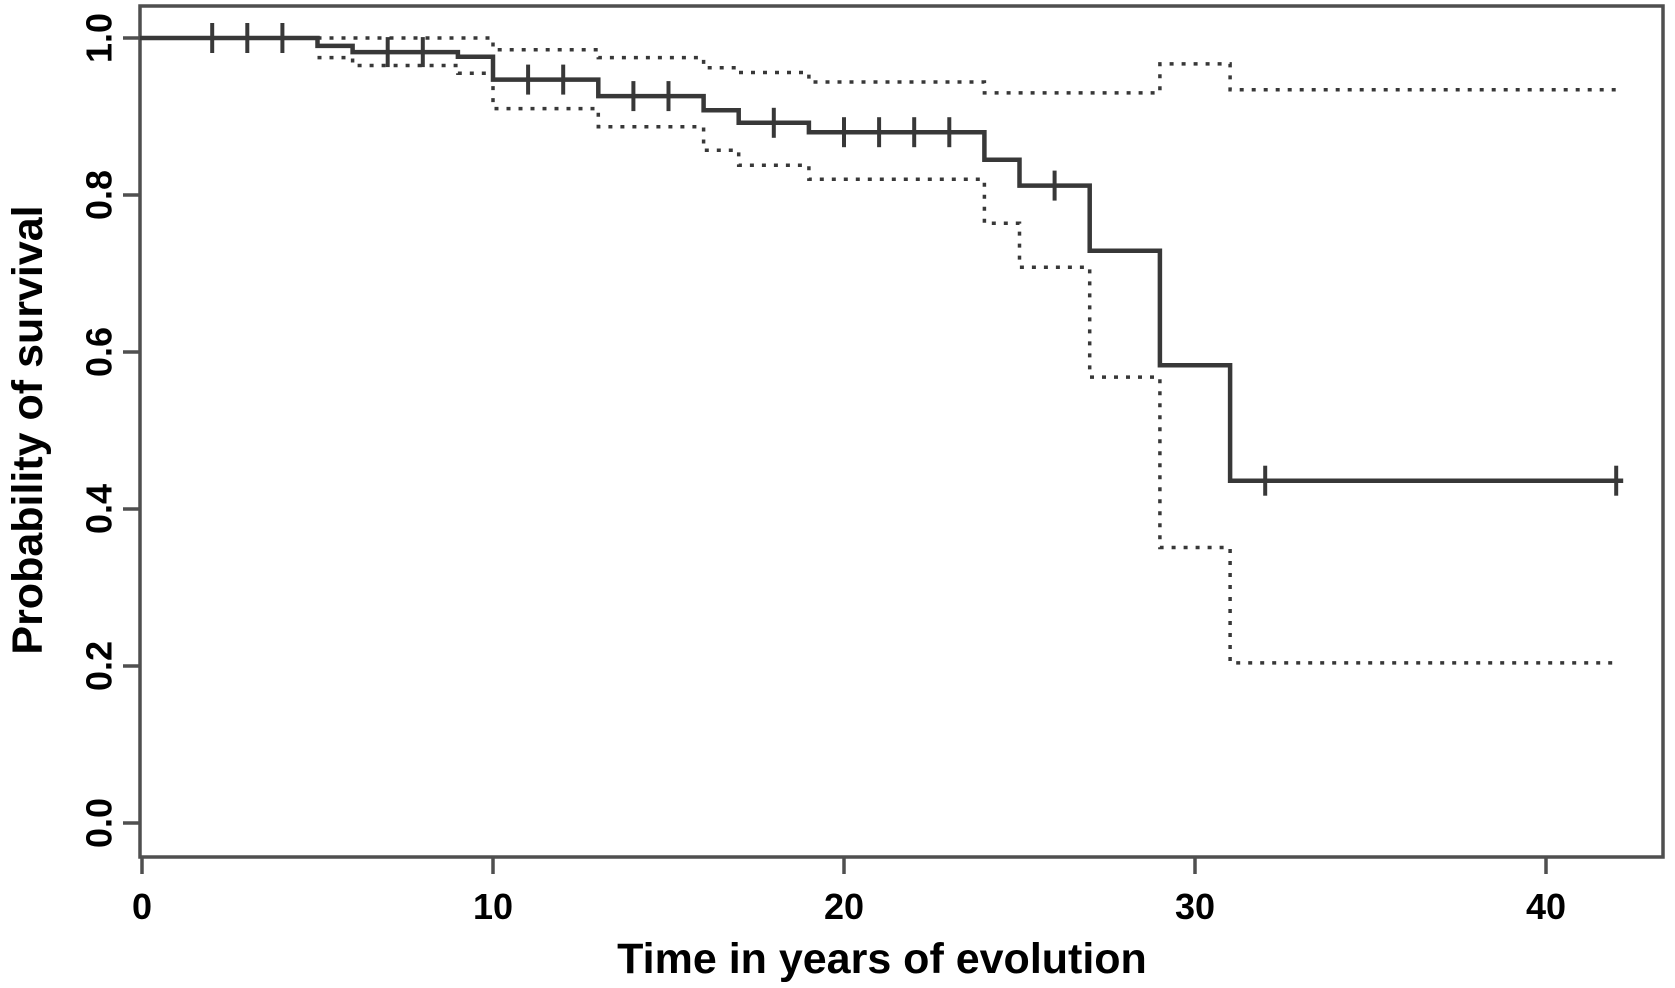 This screenshot has width=1675, height=988. Describe the element at coordinates (99, 666) in the screenshot. I see `y-tick-label: 0.2` at that location.